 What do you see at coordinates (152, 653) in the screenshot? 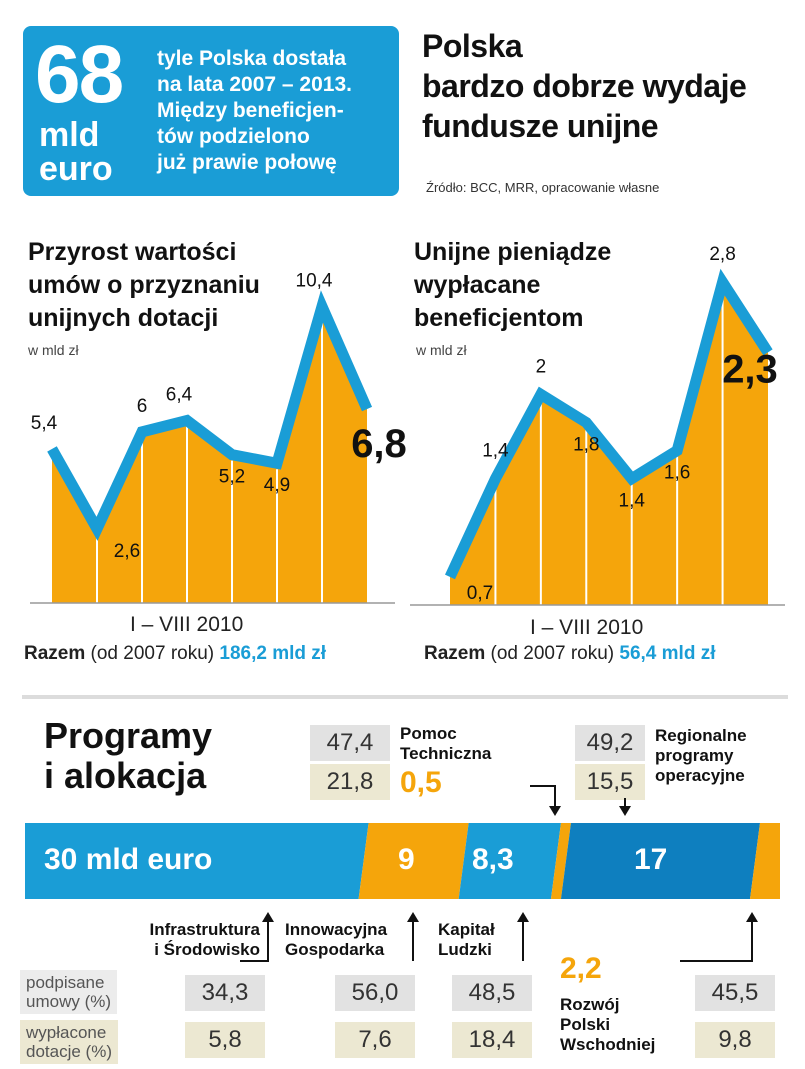
I see `chart1-total-note: (od 2007 roku)` at bounding box center [152, 653].